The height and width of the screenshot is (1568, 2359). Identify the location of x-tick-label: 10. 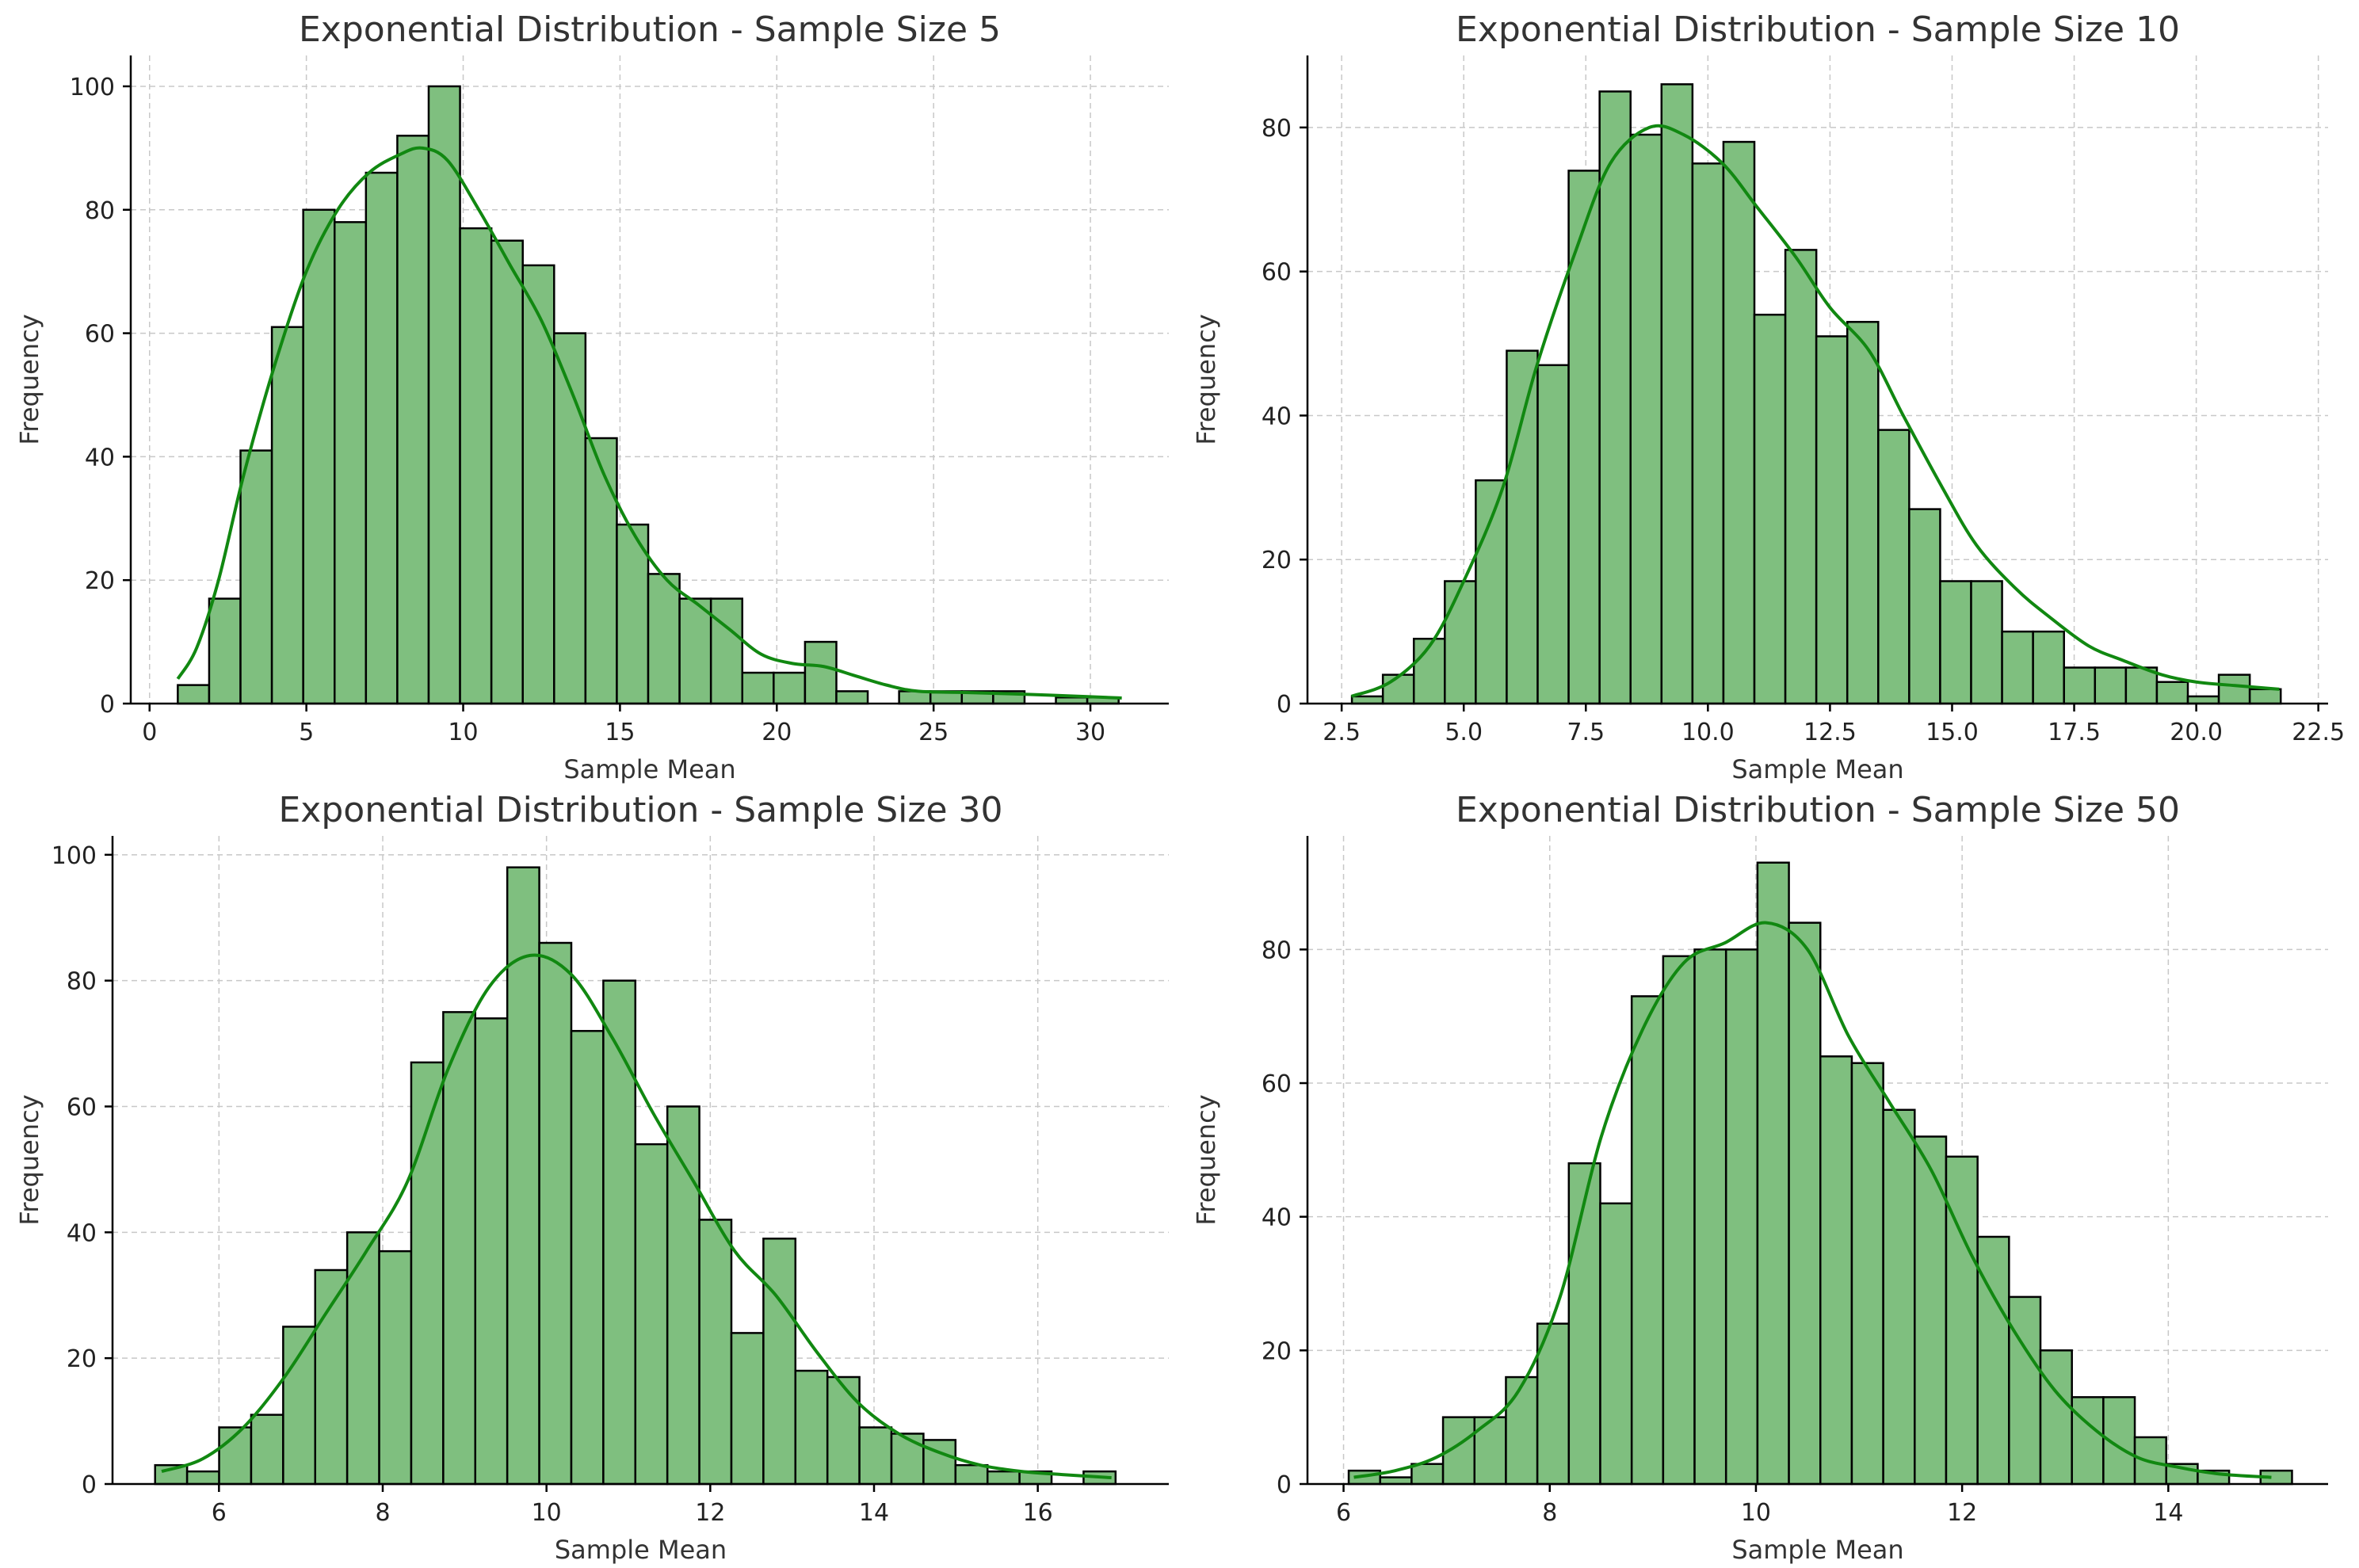
(463, 732).